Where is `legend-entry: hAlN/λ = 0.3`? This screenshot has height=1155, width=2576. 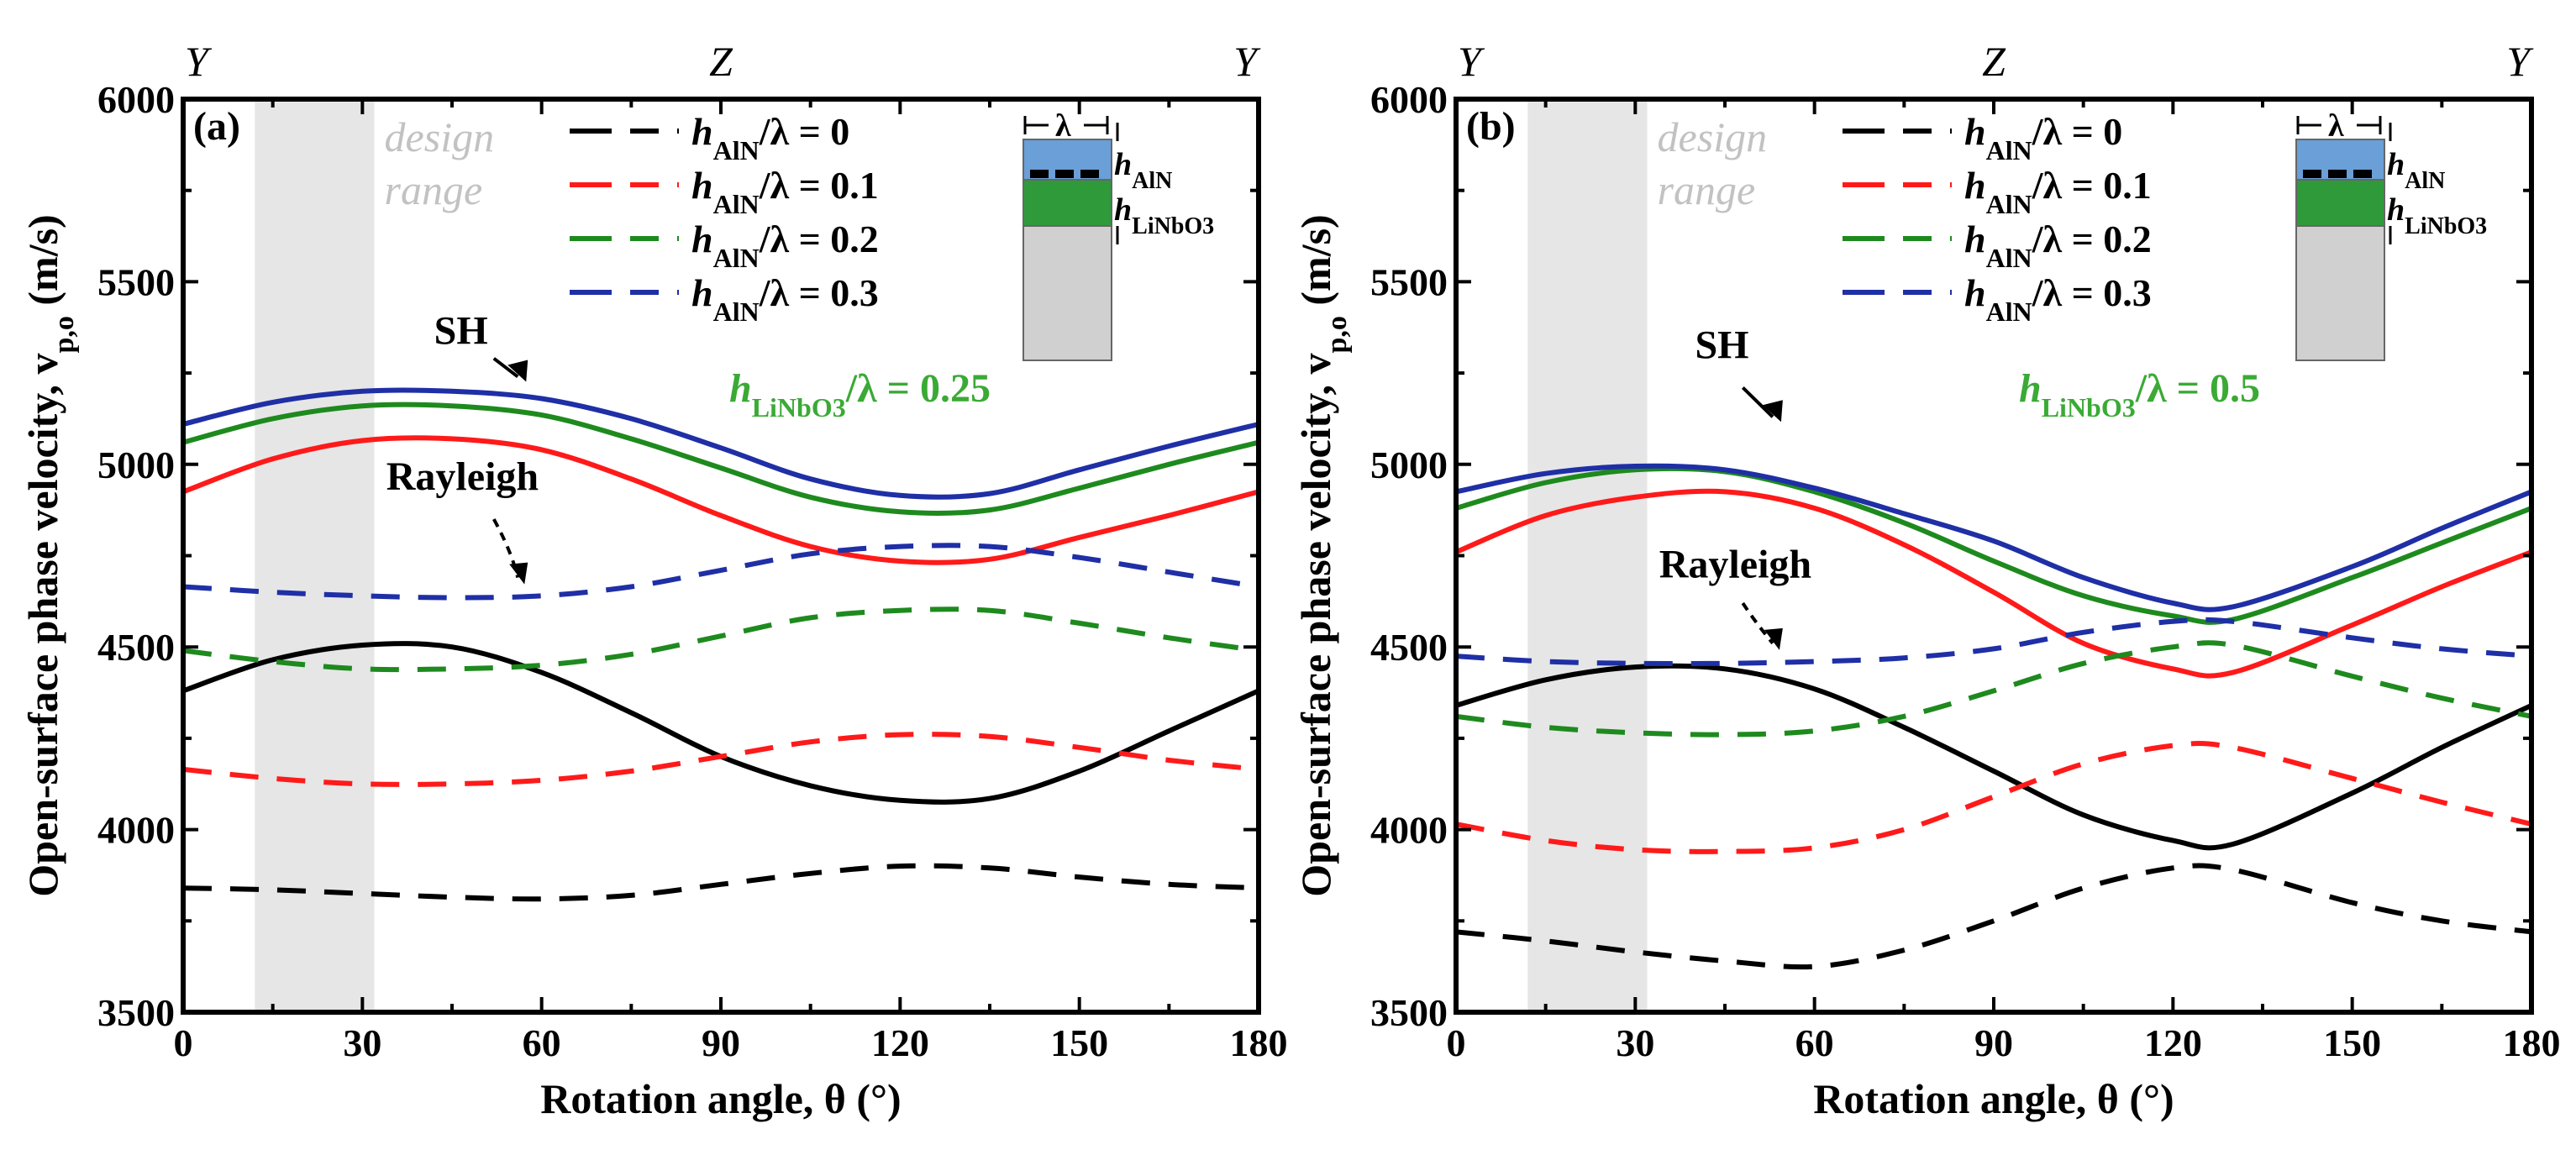
legend-entry: hAlN/λ = 0.3 is located at coordinates (1997, 299).